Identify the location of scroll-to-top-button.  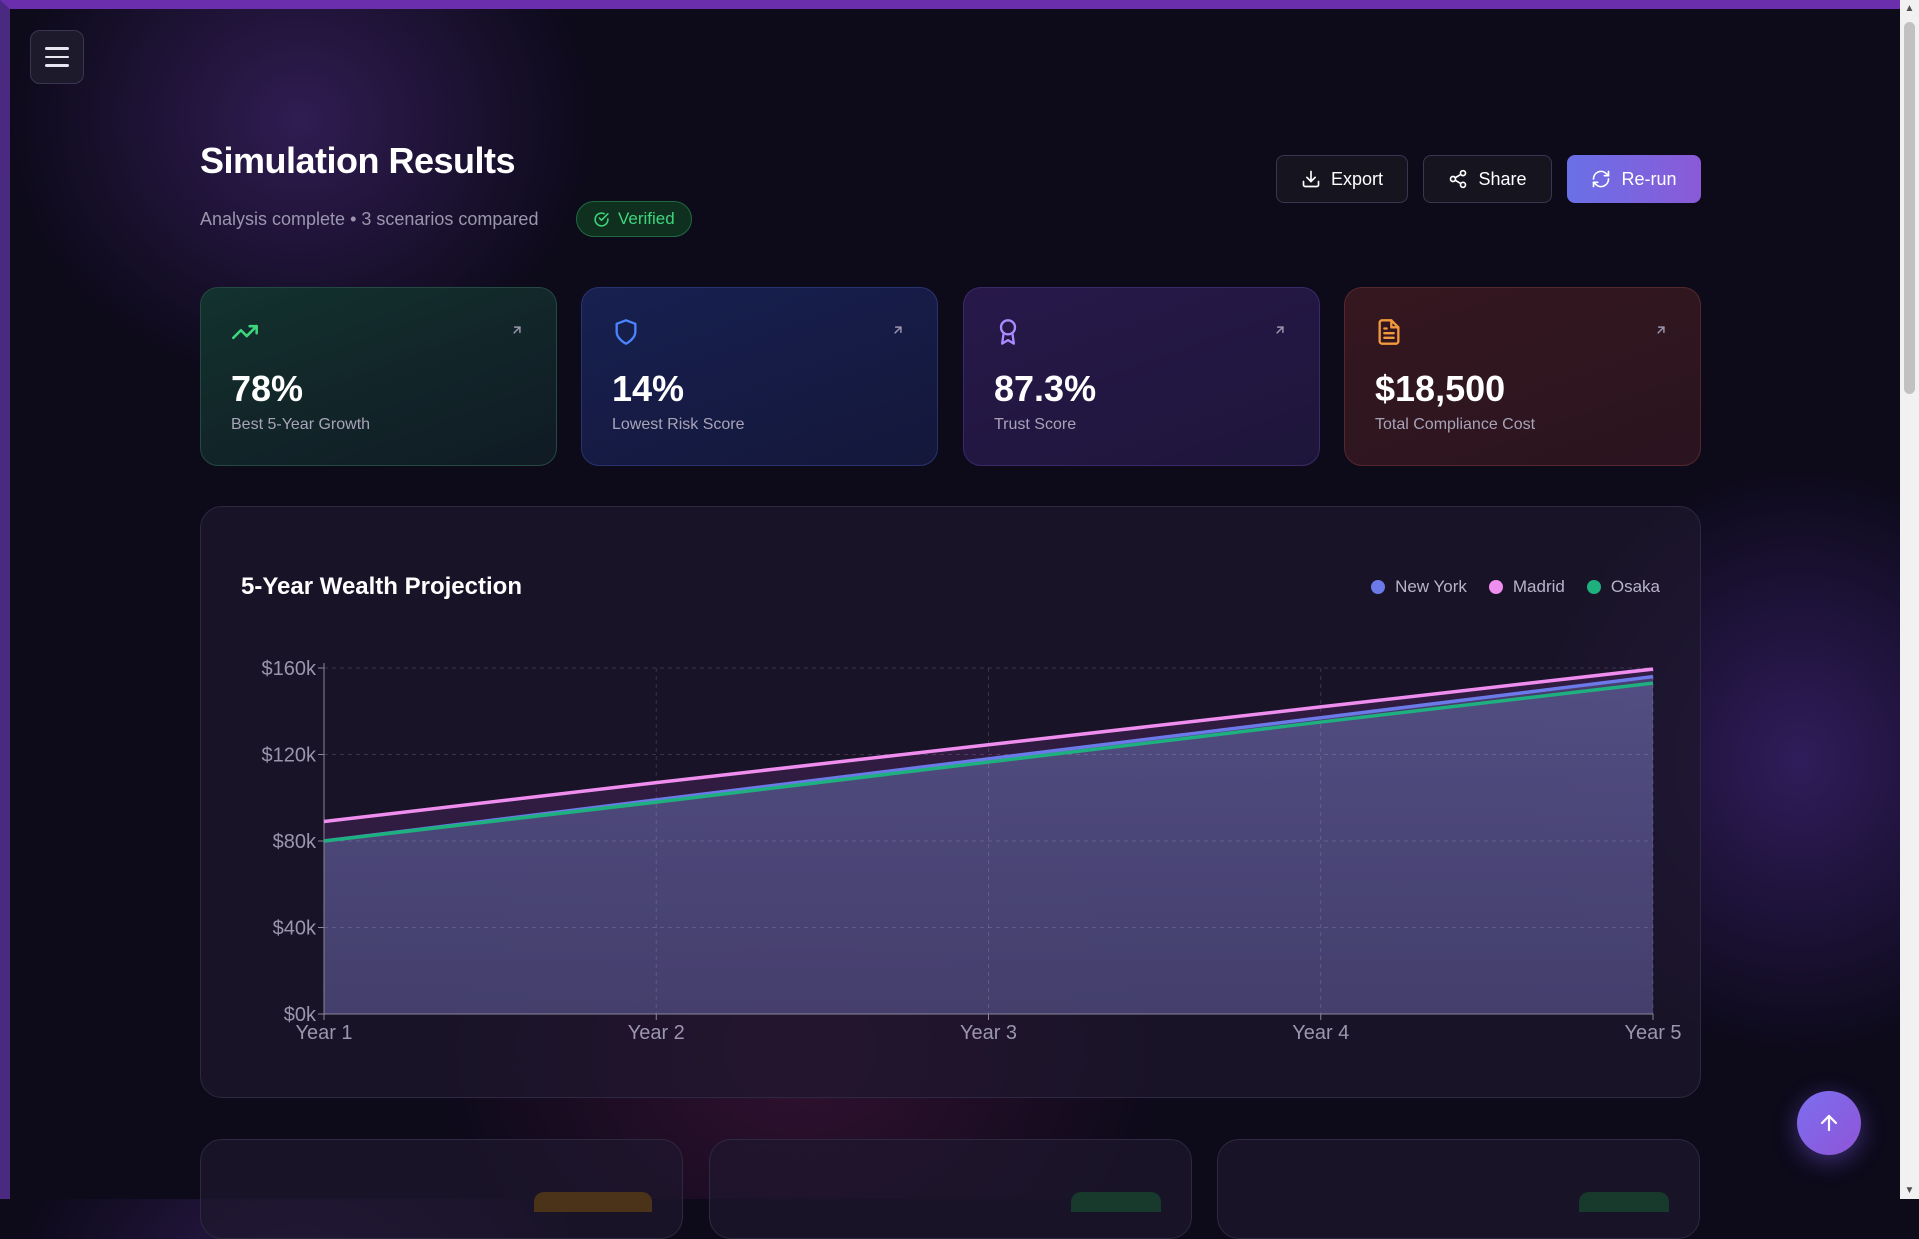
(1829, 1123).